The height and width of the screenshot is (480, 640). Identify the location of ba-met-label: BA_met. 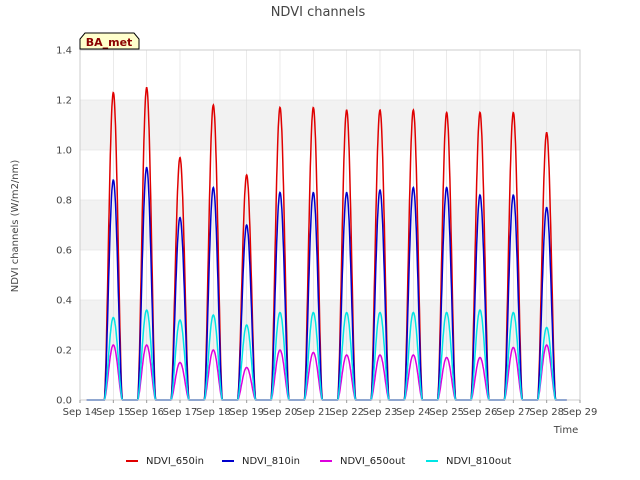
(109, 42).